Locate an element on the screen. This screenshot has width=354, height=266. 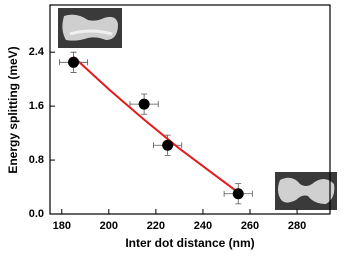
x-tick-label: 240 is located at coordinates (203, 226).